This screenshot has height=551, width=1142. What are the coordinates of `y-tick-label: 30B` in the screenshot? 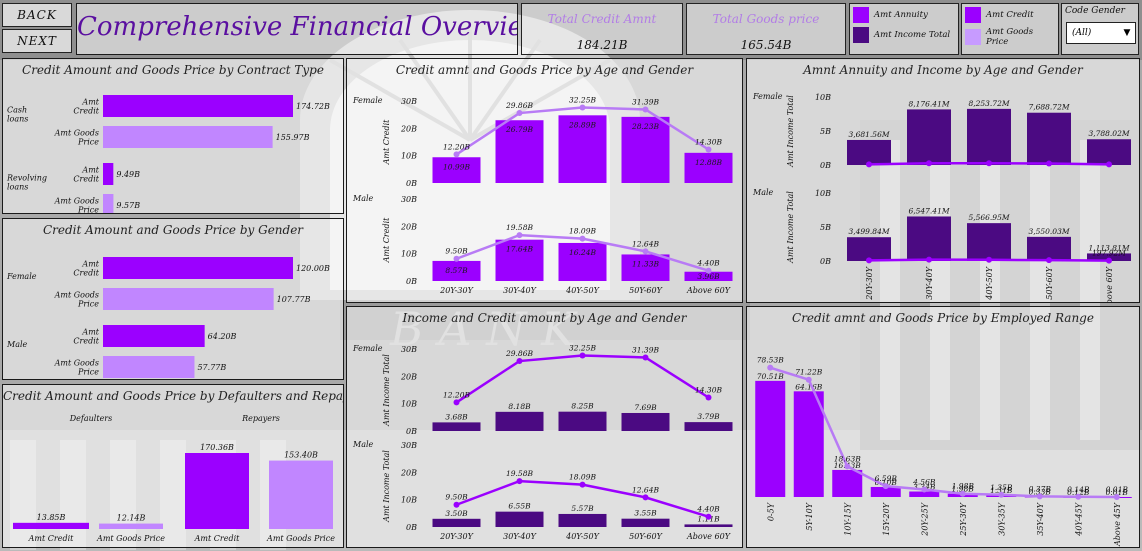 It's located at (409, 101).